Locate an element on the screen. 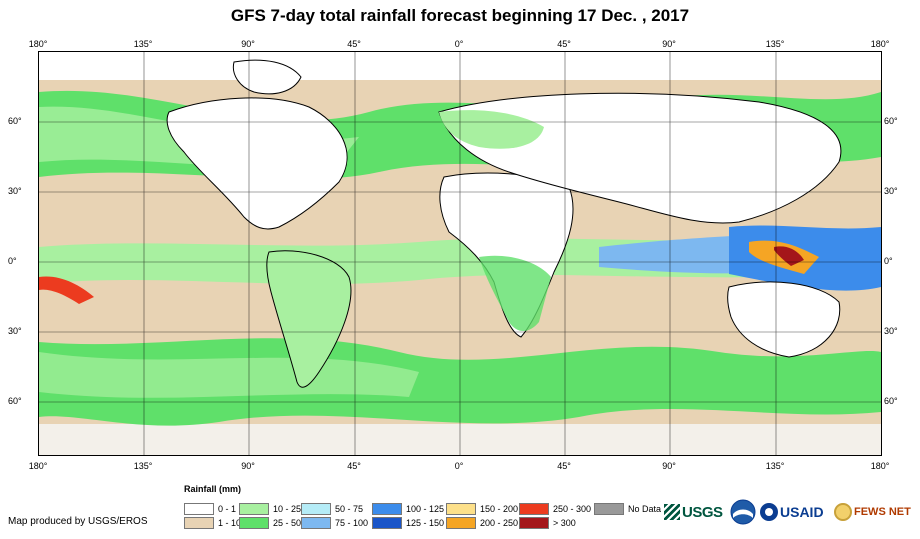 This screenshot has height=539, width=920. legend-item: 10 - 25 is located at coordinates (270, 509).